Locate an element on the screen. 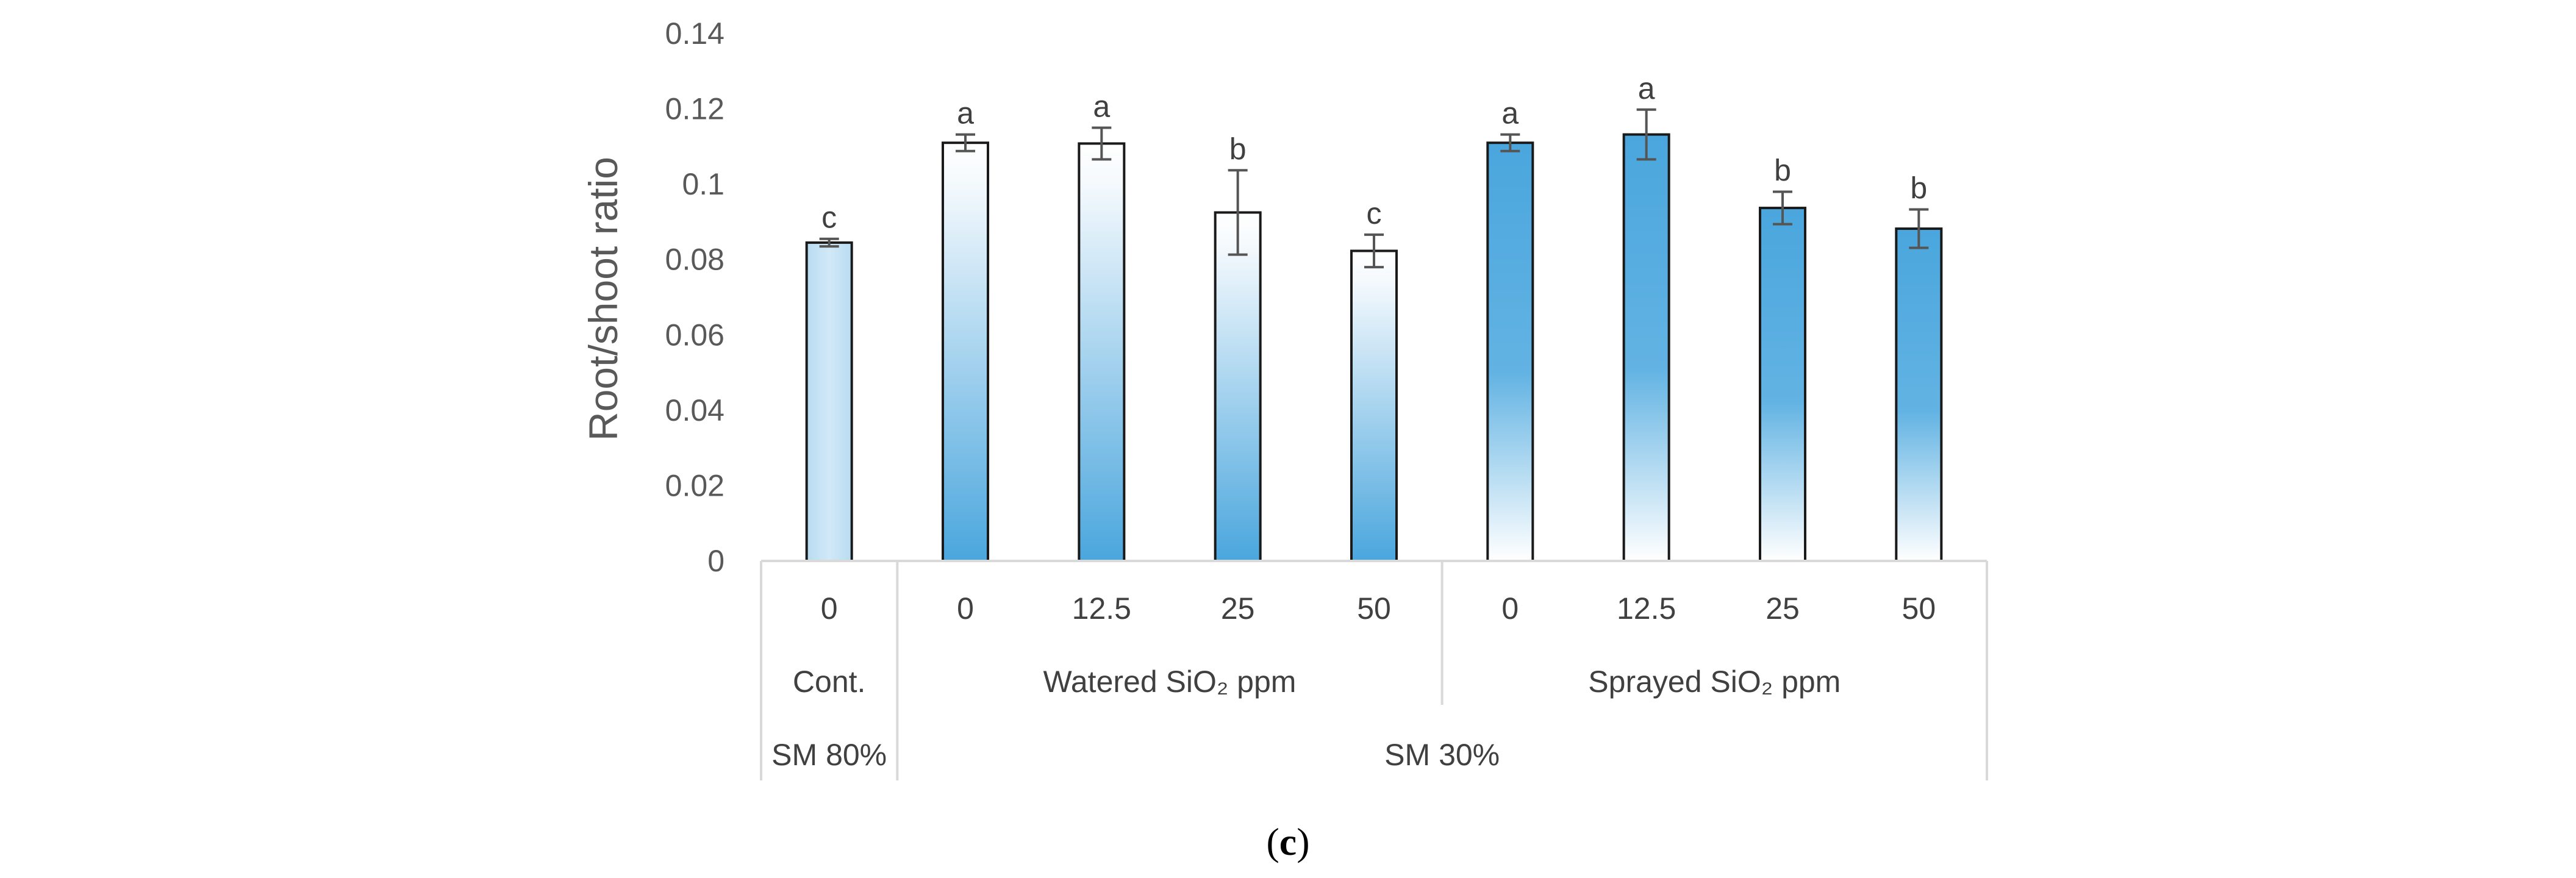 The image size is (2576, 878). caption-letter: c is located at coordinates (1288, 841).